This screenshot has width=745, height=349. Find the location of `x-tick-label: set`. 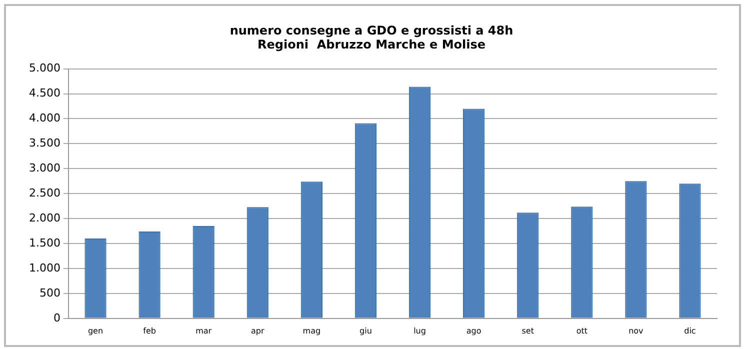

x-tick-label: set is located at coordinates (528, 331).